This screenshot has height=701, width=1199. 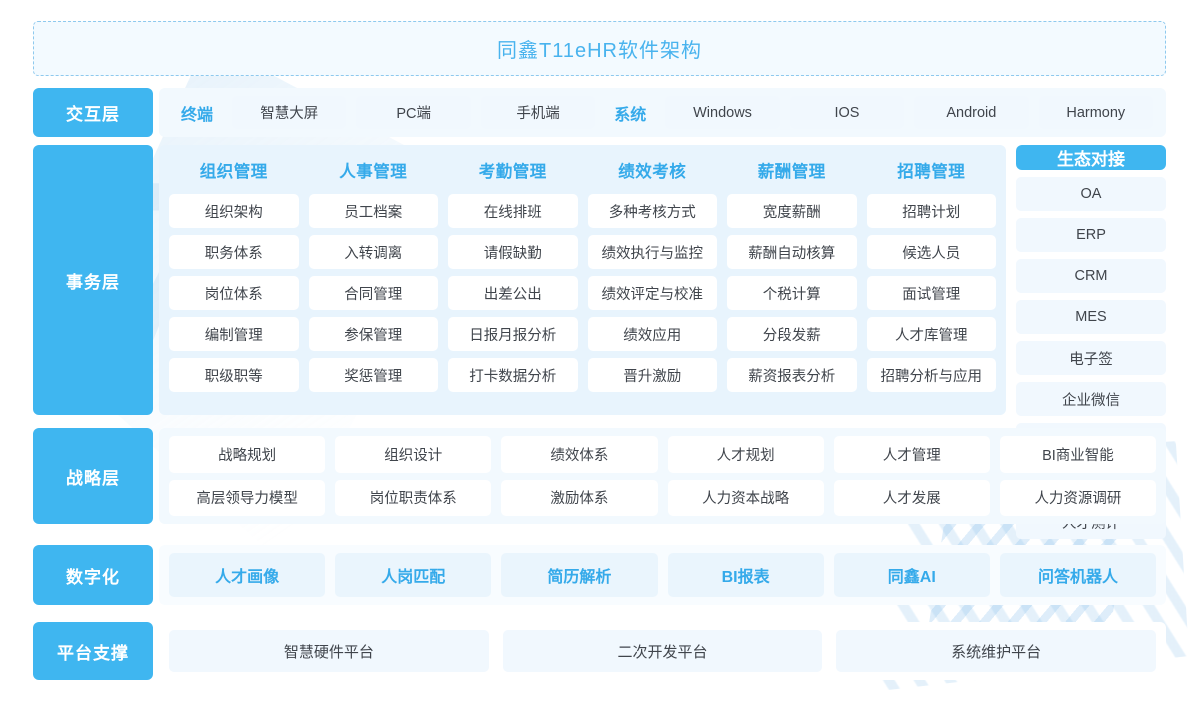 I want to click on ecosystem-item: MES, so click(x=1091, y=317).